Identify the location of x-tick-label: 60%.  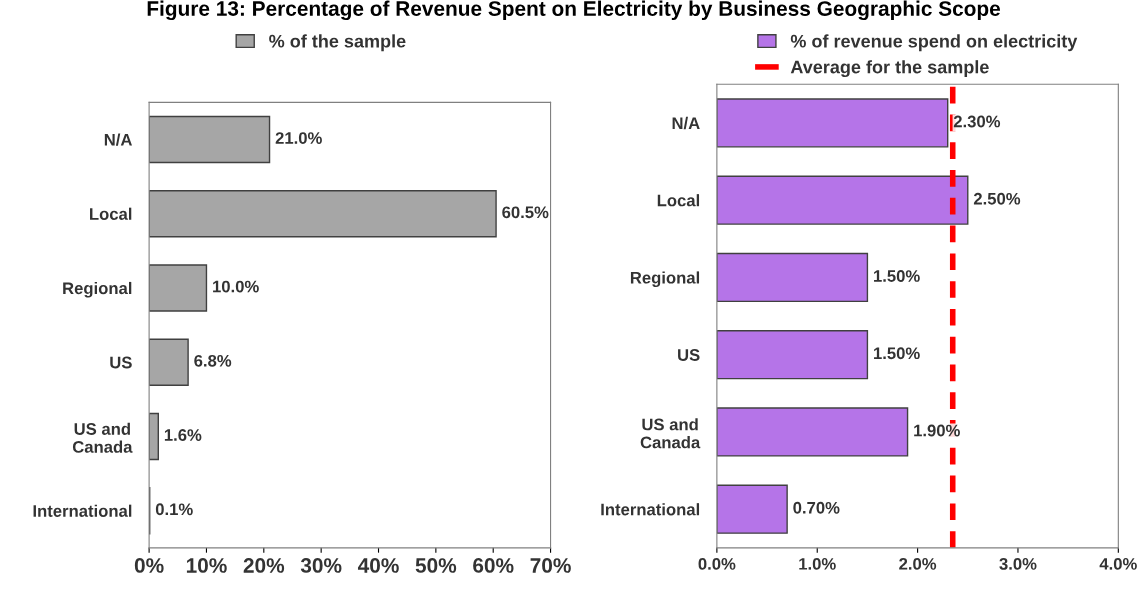
(493, 565).